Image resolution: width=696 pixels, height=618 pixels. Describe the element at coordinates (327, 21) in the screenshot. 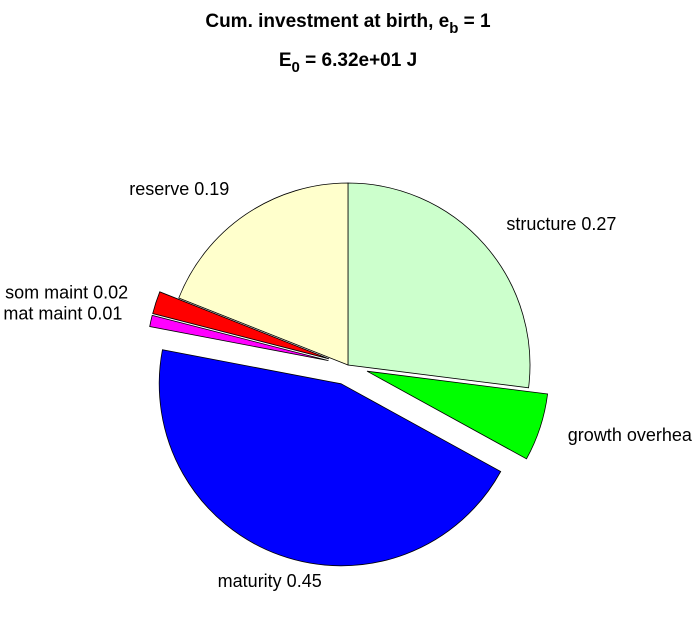

I see `title-text: Cum. investment at birth, e` at that location.